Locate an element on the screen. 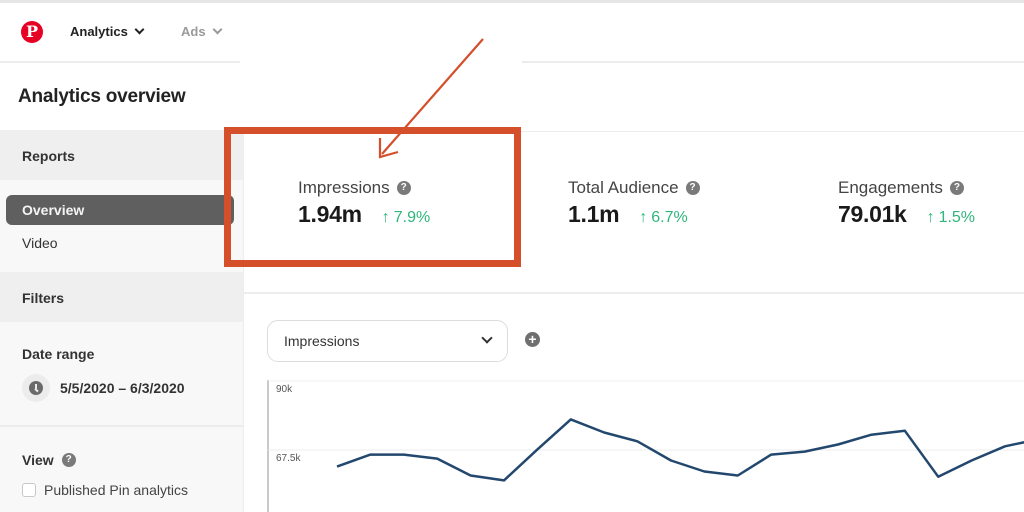  top-border is located at coordinates (512, 1).